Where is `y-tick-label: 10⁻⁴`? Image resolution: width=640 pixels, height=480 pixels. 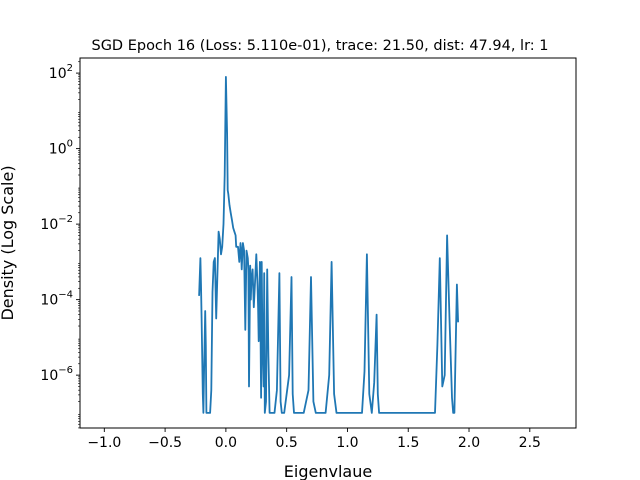
y-tick-label: 10⁻⁴ is located at coordinates (56, 299).